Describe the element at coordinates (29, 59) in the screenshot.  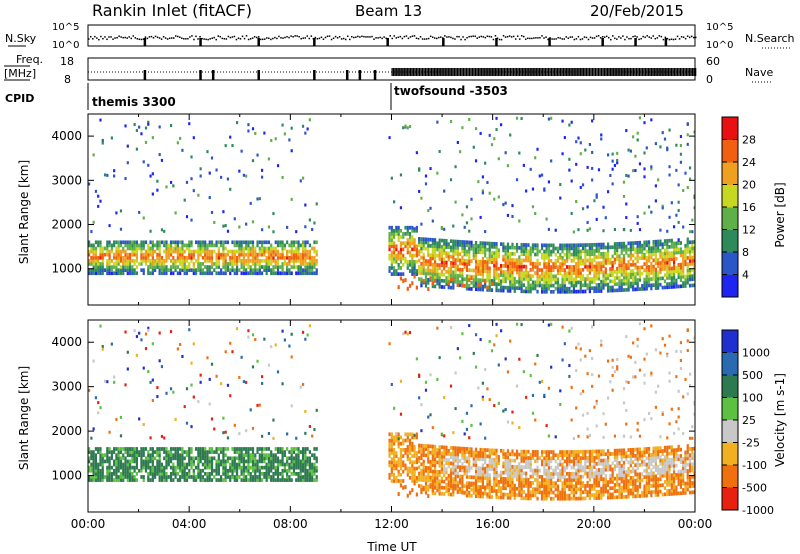
I see `freq-label: Freq.` at that location.